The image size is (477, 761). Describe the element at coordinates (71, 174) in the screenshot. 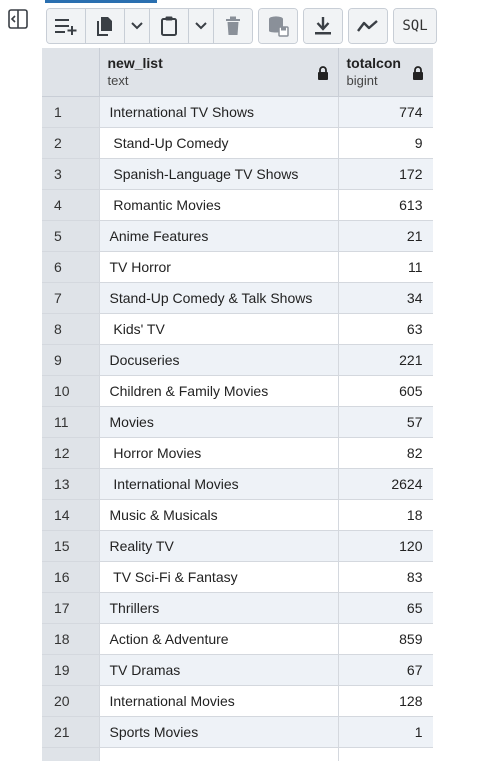

I see `row-number-cell: 3` at that location.